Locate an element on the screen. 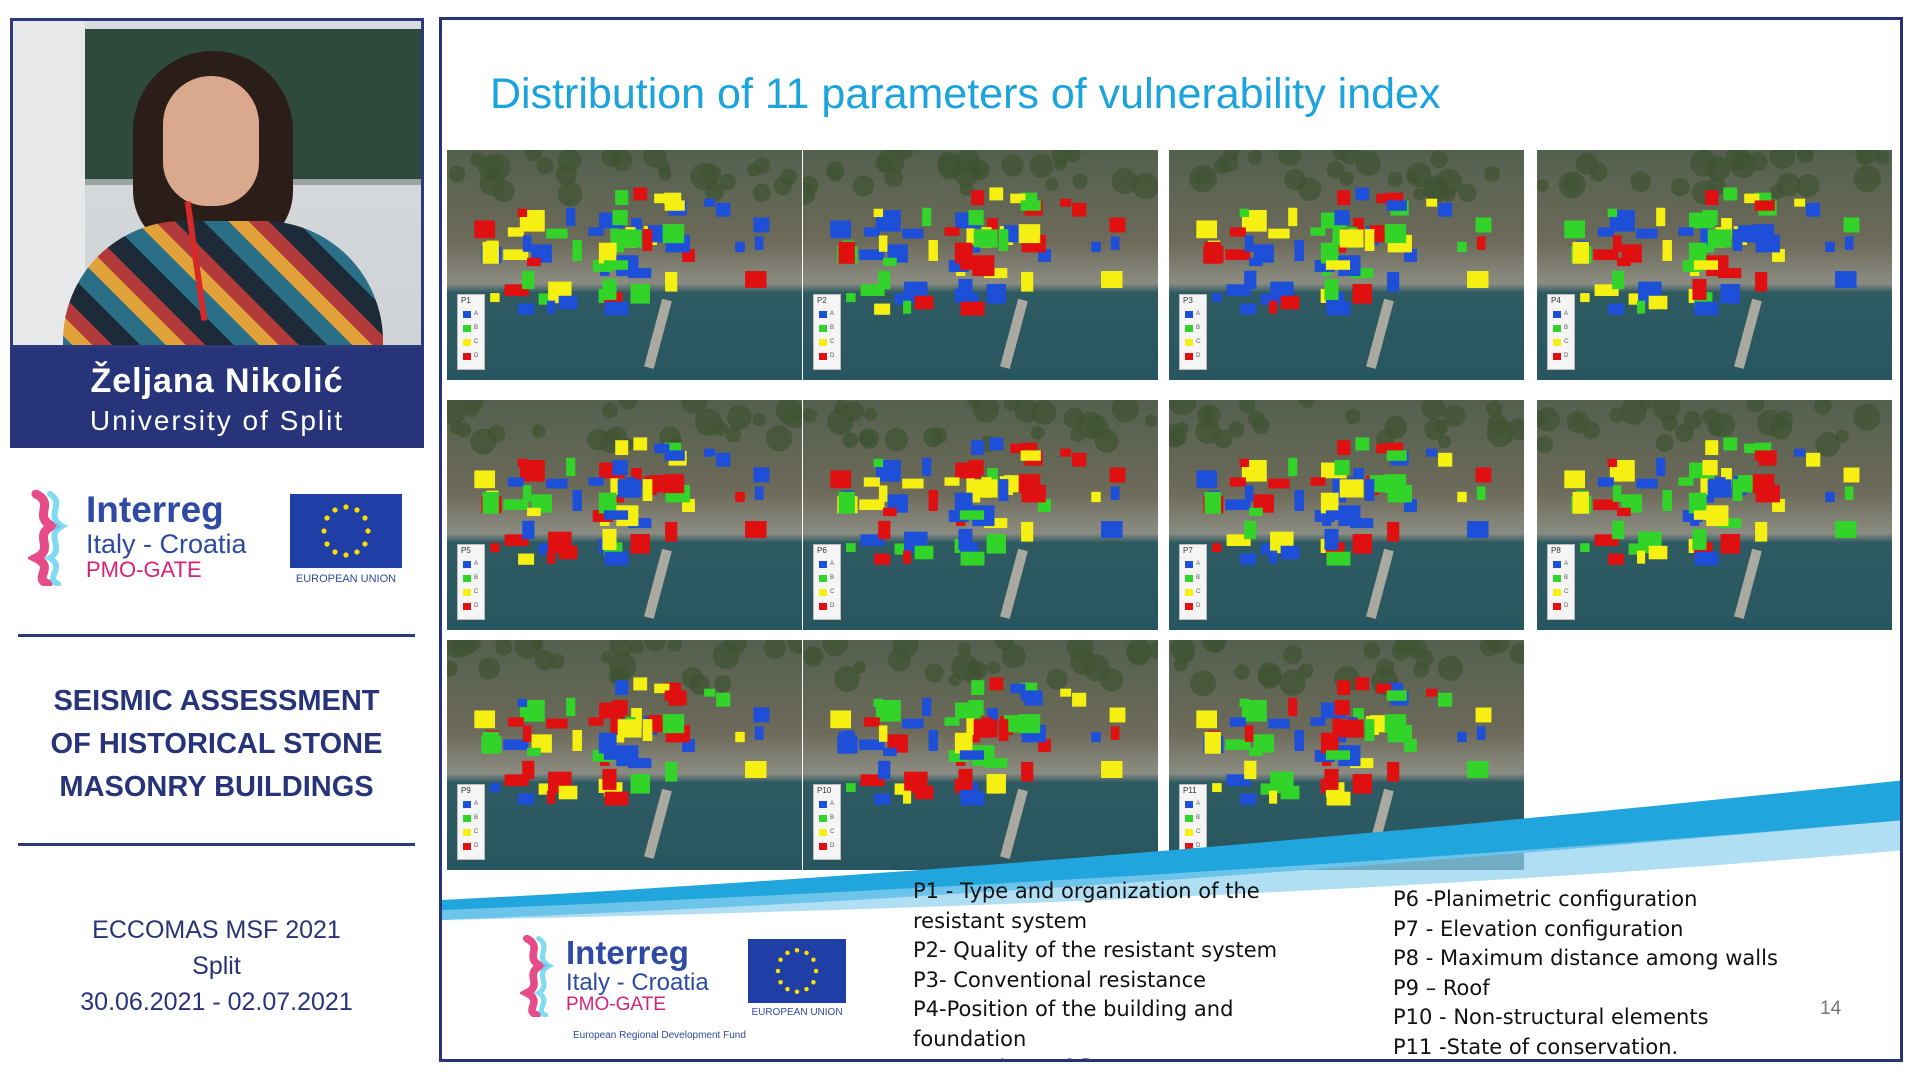 The image size is (1920, 1080). legend-swatch-a is located at coordinates (823, 564).